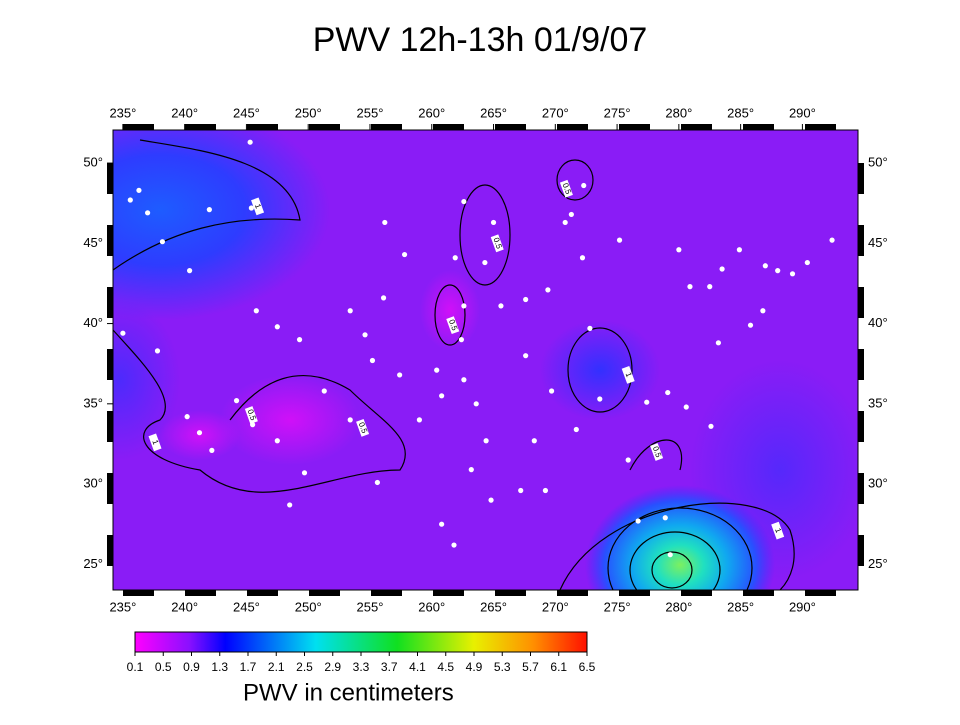  I want to click on colorbar-tick-label: 4.1, so click(417, 667).